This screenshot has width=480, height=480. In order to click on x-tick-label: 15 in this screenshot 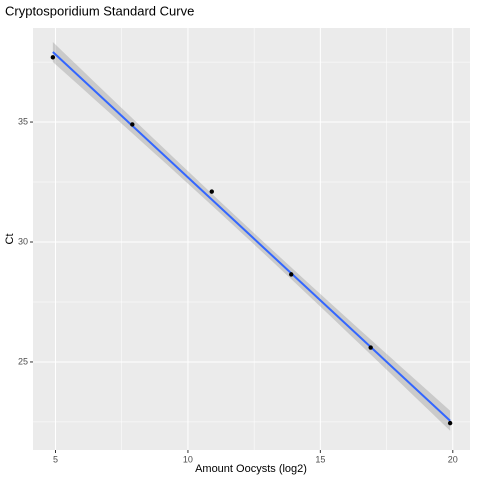, I will do `click(320, 459)`.